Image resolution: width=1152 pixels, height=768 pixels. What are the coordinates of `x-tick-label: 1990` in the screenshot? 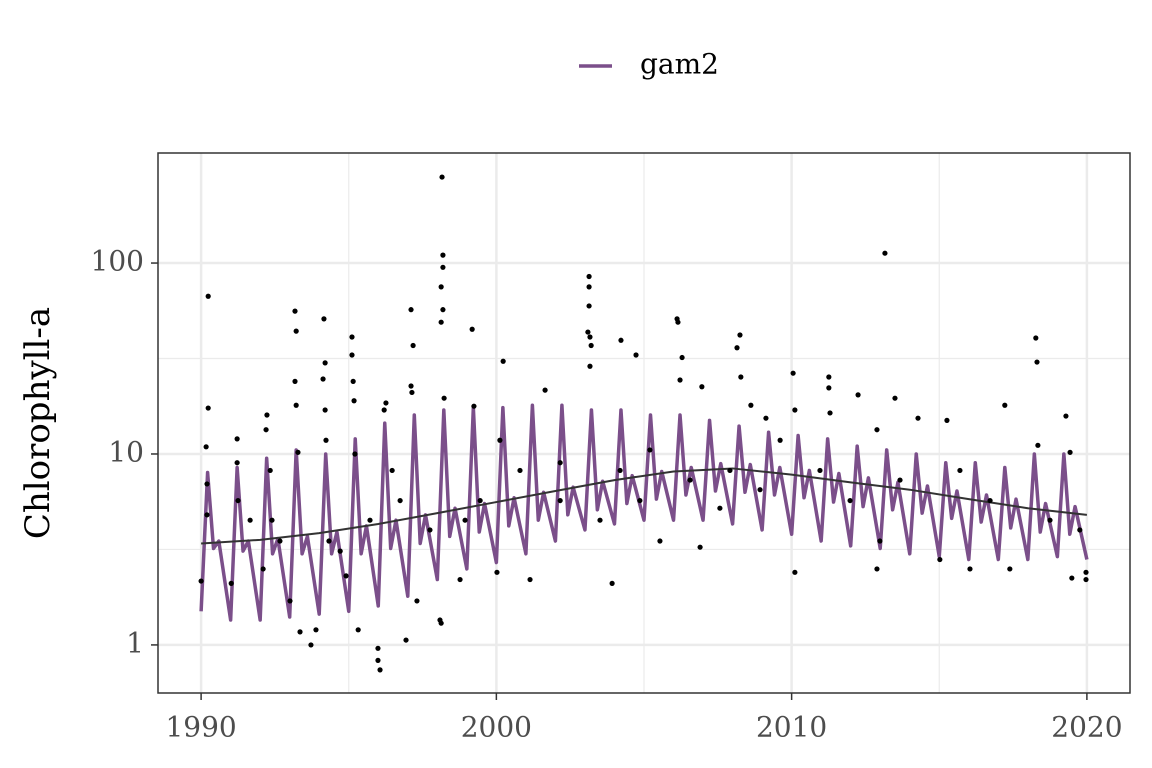 It's located at (200, 727).